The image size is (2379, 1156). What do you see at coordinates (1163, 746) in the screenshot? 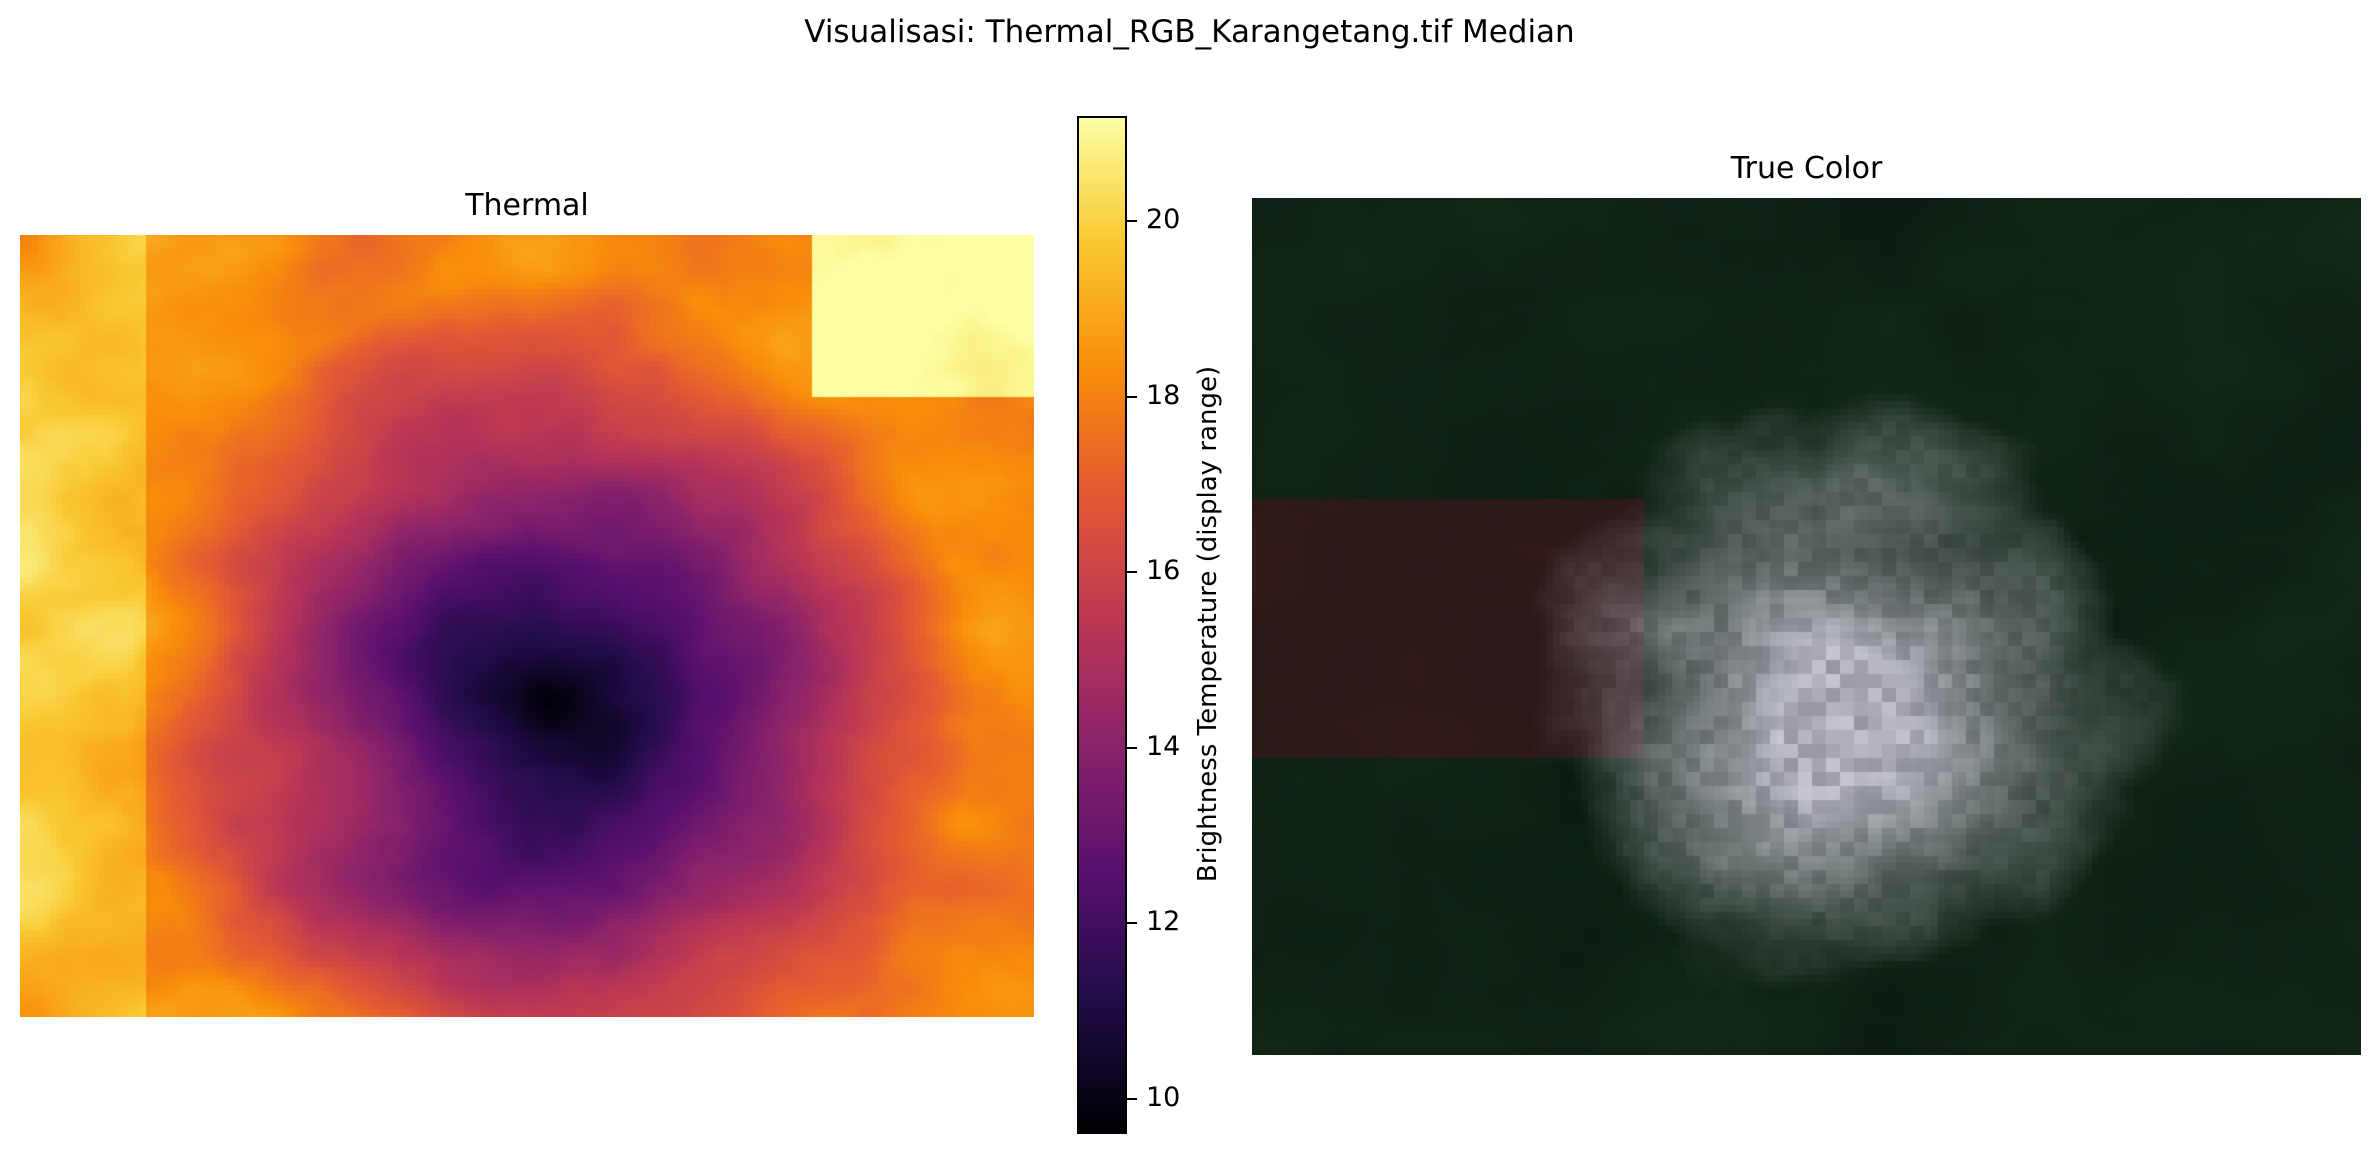
I see `colorbar-tick-label: 14` at bounding box center [1163, 746].